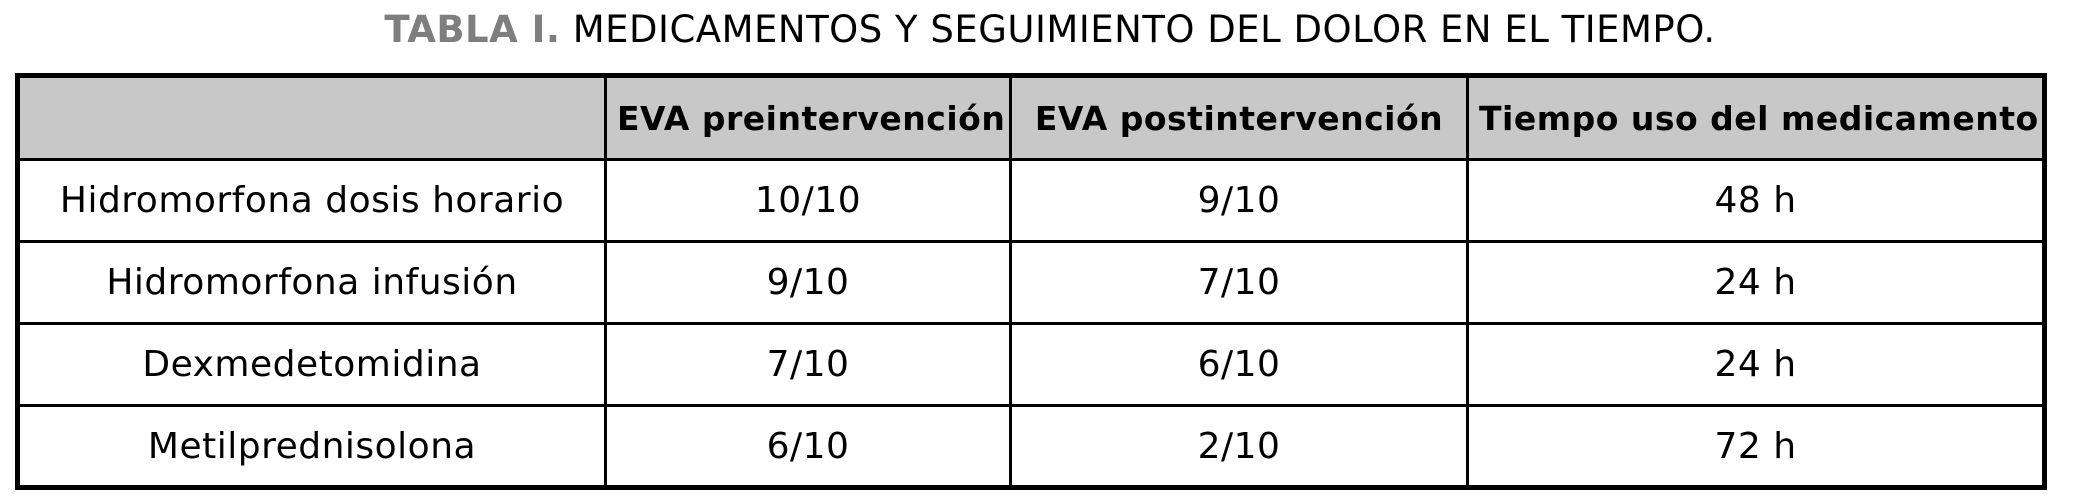  Describe the element at coordinates (311, 200) in the screenshot. I see `cell-medication-name: Hidromorfona dosis horario` at that location.